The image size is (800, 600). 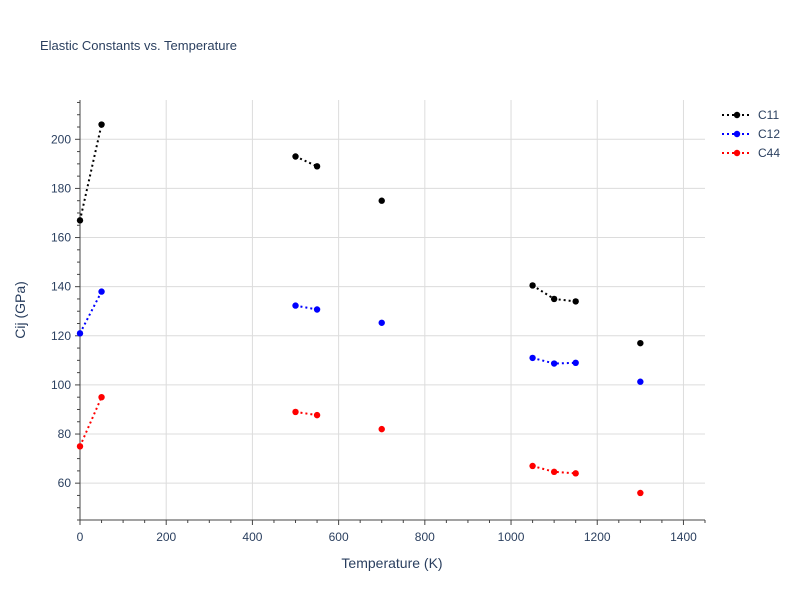 I want to click on y-tick-label: 80, so click(x=65, y=434).